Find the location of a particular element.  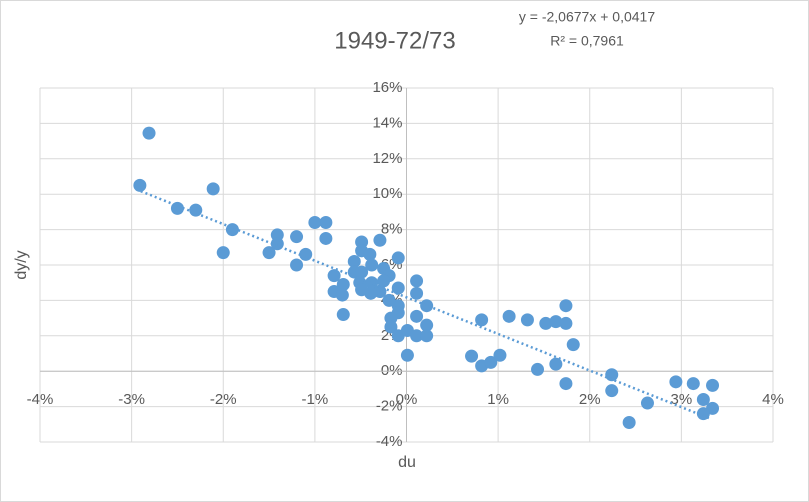

x-tick-label: 2% is located at coordinates (590, 399).